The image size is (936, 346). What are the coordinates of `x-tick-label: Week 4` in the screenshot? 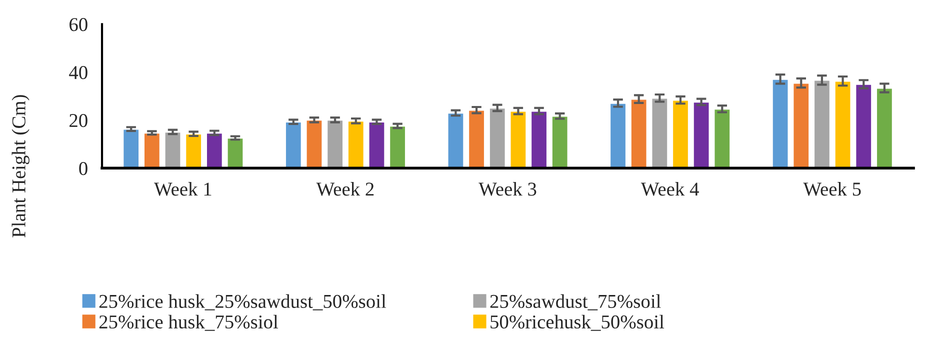 It's located at (669, 189).